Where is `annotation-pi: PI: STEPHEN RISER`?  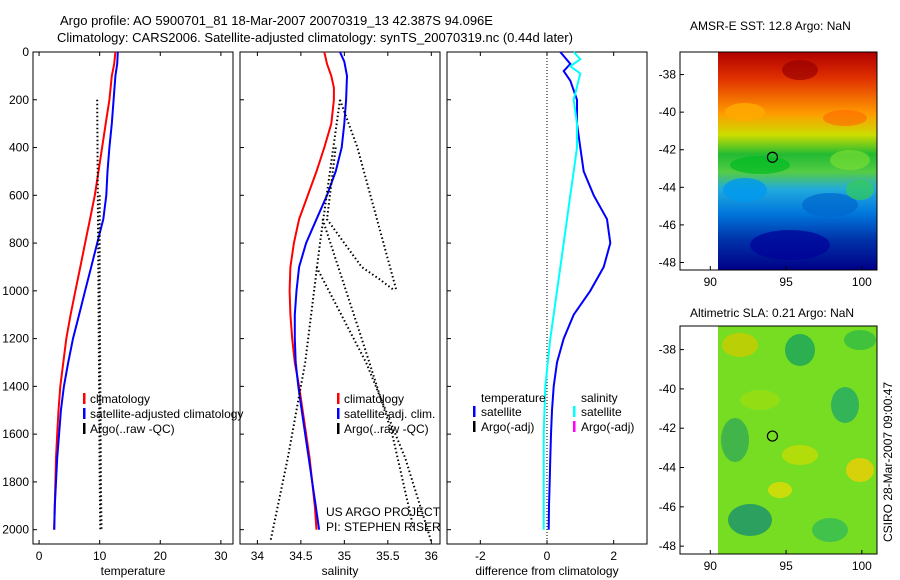
annotation-pi: PI: STEPHEN RISER is located at coordinates (383, 527).